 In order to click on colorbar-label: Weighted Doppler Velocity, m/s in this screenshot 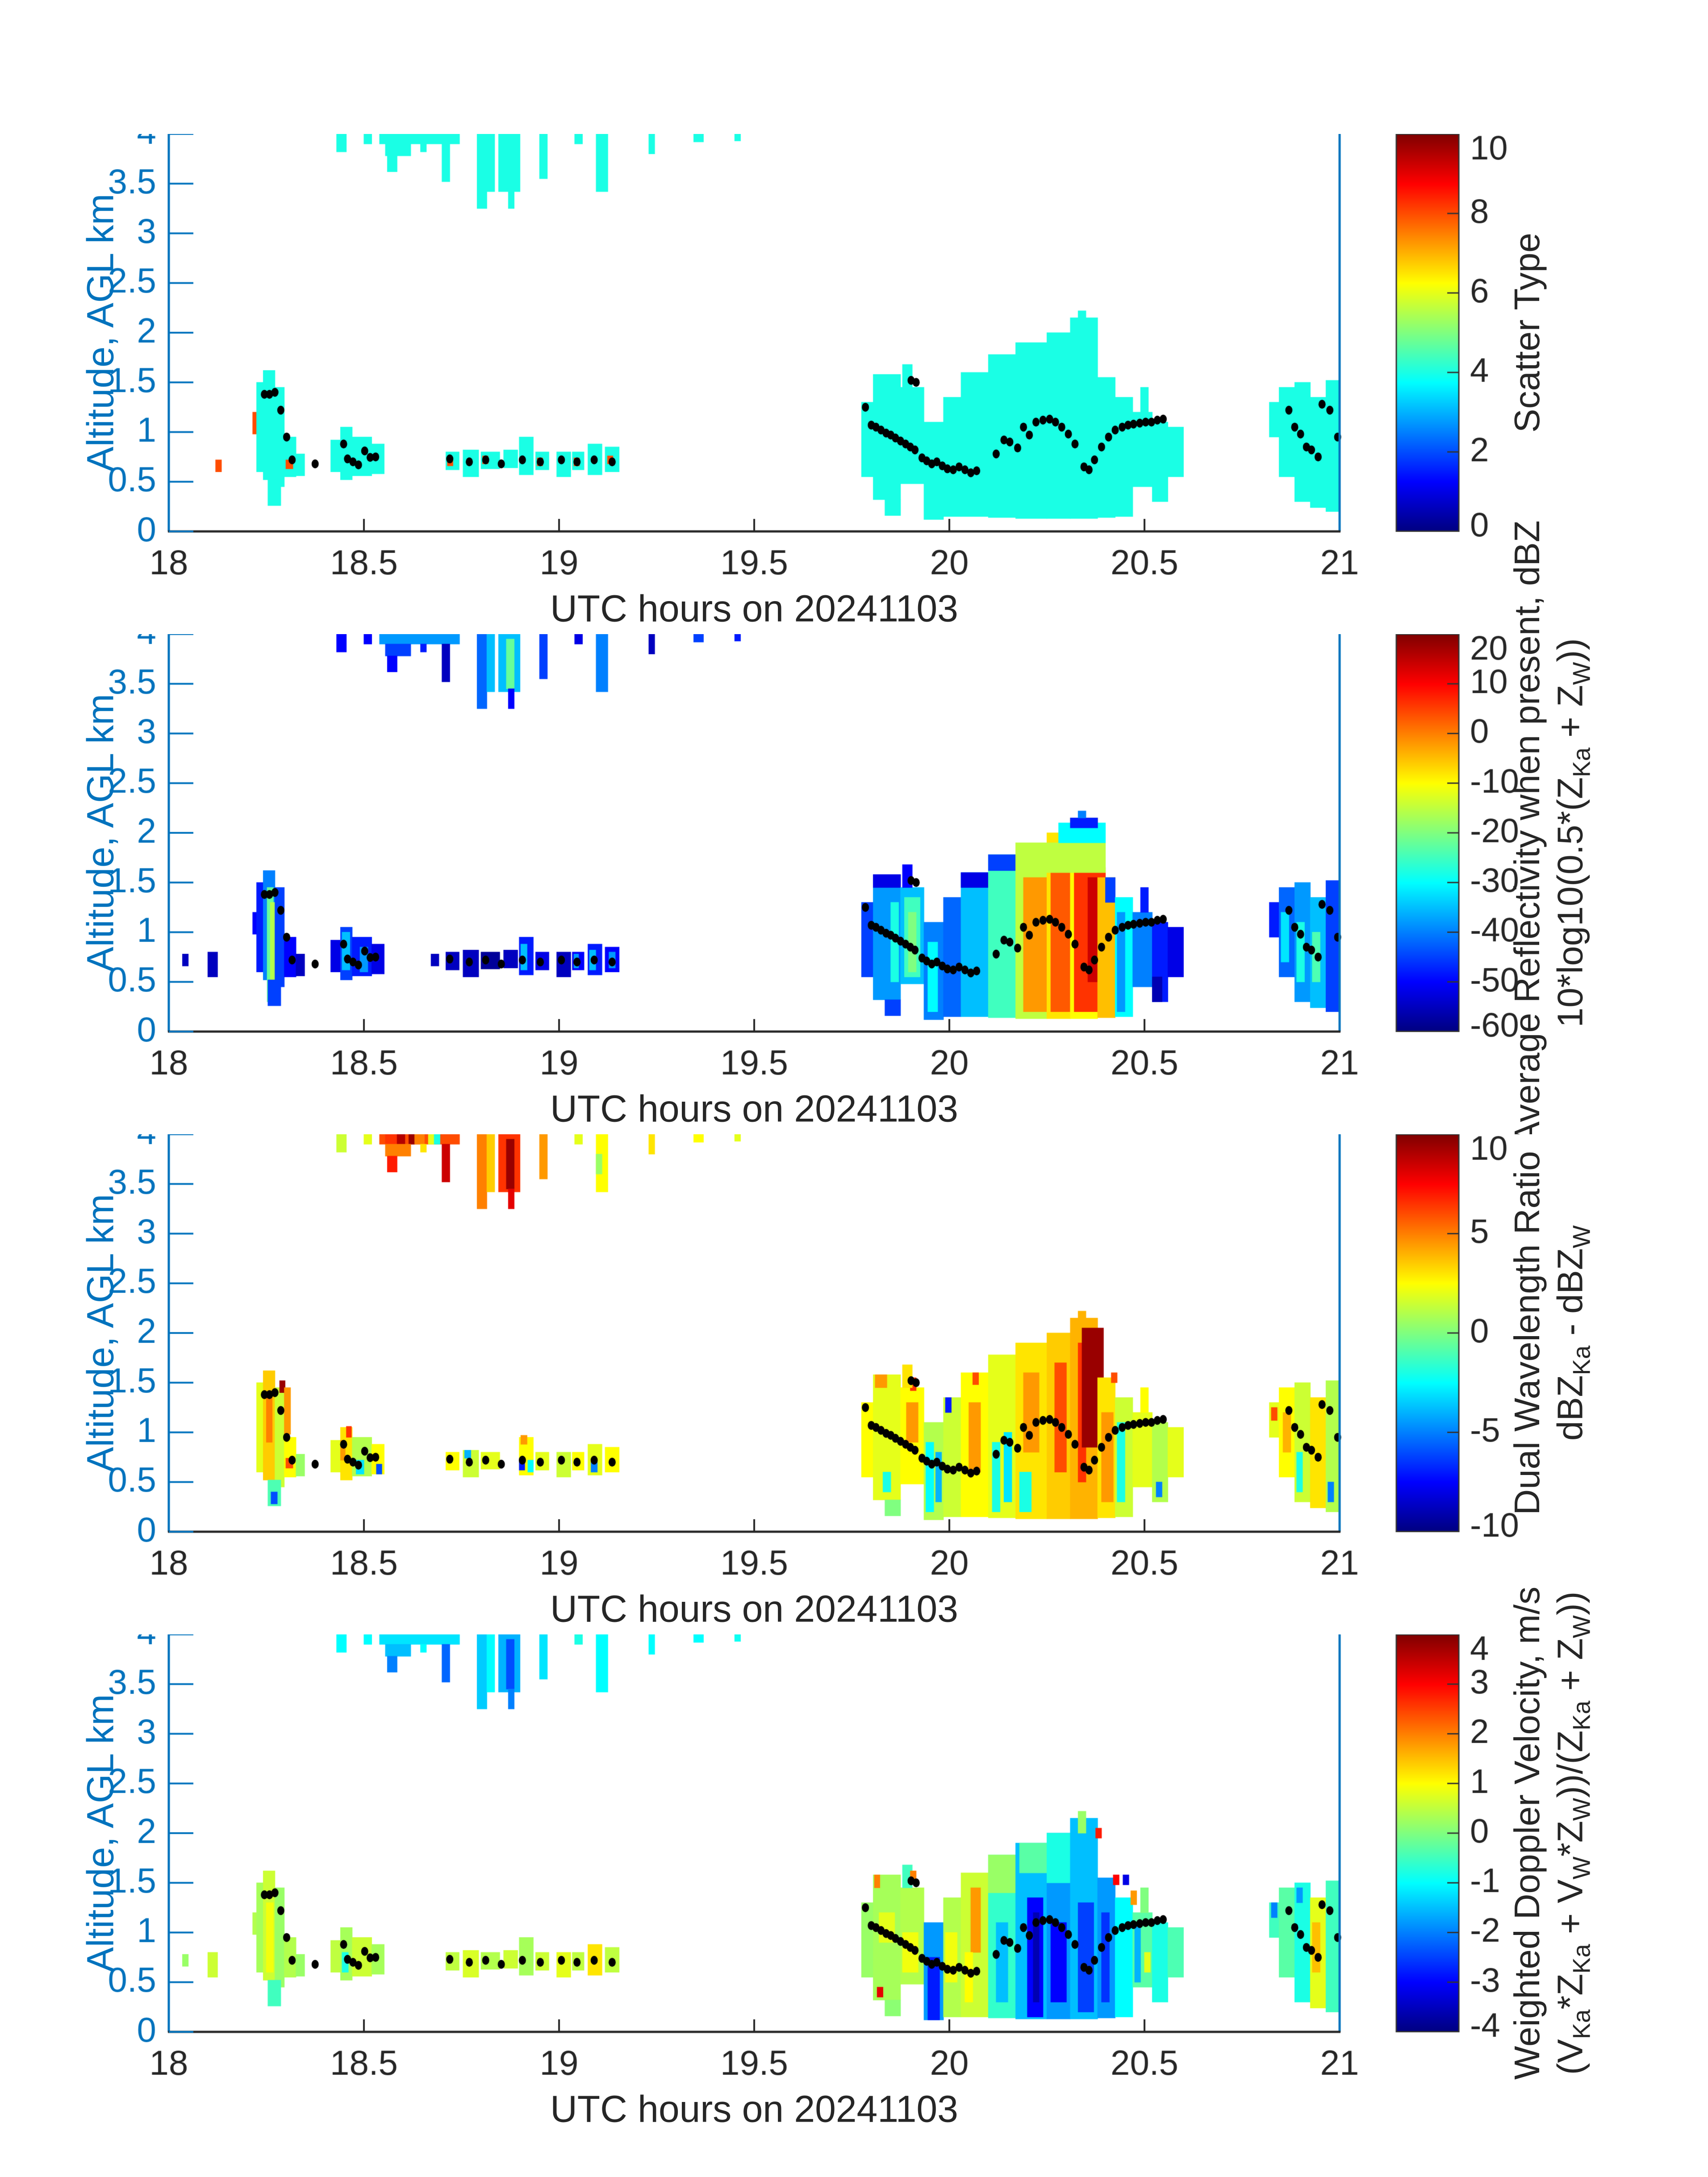, I will do `click(1527, 1833)`.